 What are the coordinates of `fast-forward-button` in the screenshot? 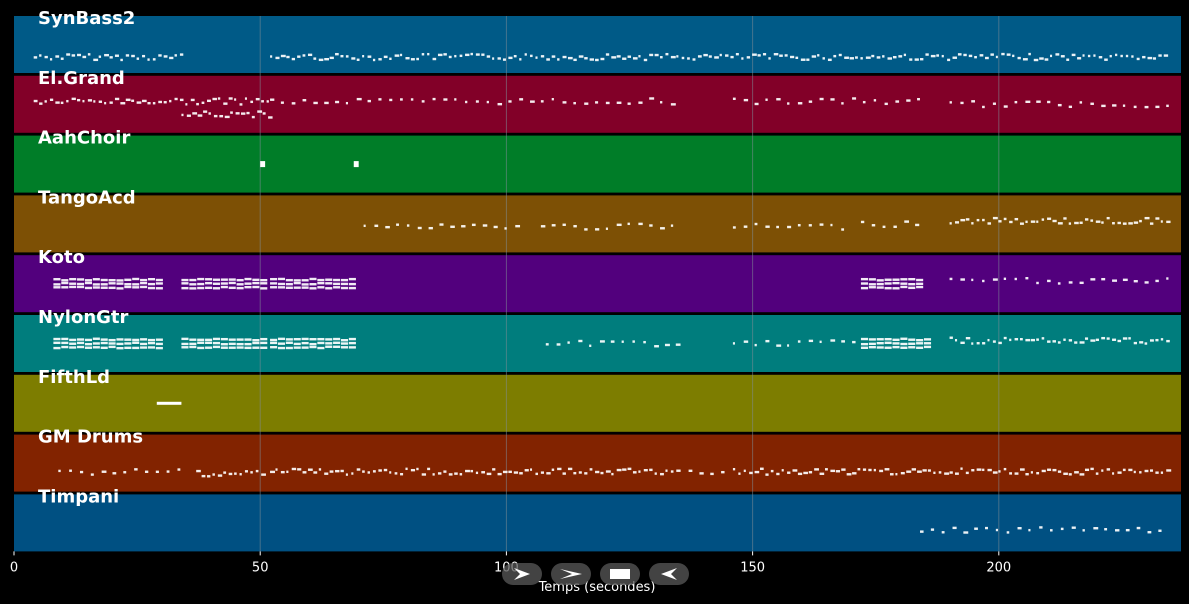 It's located at (571, 574).